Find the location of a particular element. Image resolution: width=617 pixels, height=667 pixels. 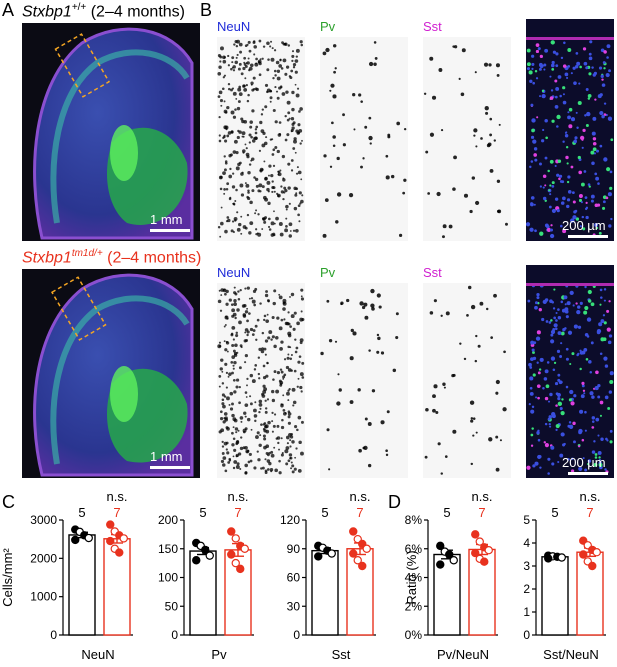

y-tick-label: 30 is located at coordinates (294, 606).